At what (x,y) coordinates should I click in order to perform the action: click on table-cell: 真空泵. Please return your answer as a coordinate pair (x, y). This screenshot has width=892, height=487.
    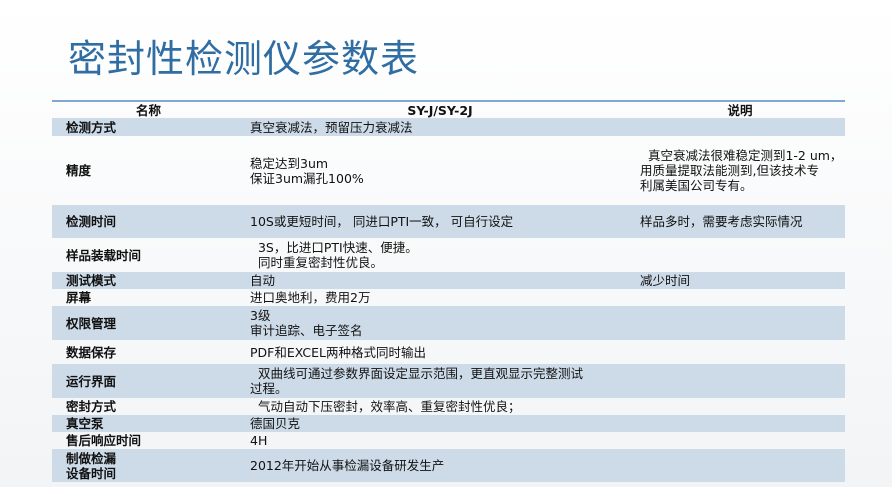
    Looking at the image, I should click on (156, 423).